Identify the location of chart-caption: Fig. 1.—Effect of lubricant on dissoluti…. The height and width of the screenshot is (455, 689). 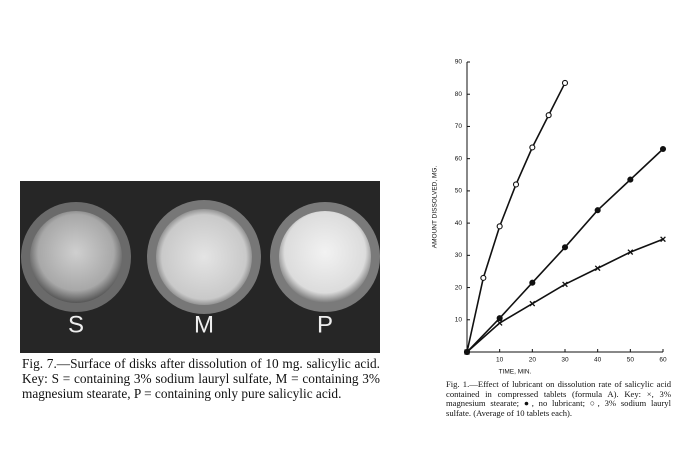
(558, 398).